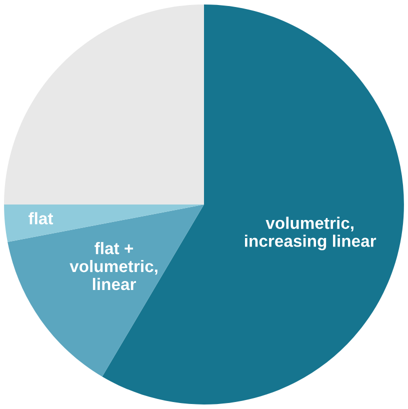 The height and width of the screenshot is (409, 408). Describe the element at coordinates (41, 218) in the screenshot. I see `slice-label: flat` at that location.